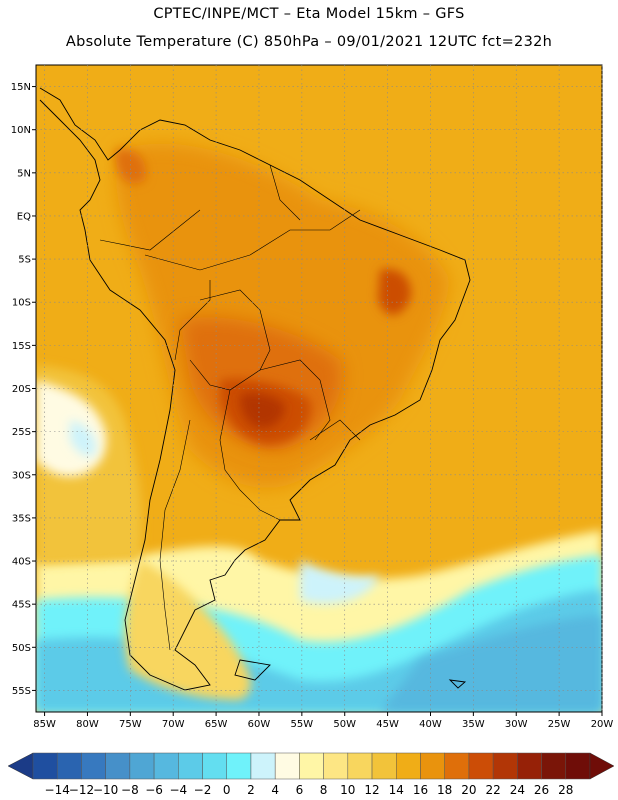 The height and width of the screenshot is (800, 618). What do you see at coordinates (541, 790) in the screenshot?
I see `colorbar-label: 26` at bounding box center [541, 790].